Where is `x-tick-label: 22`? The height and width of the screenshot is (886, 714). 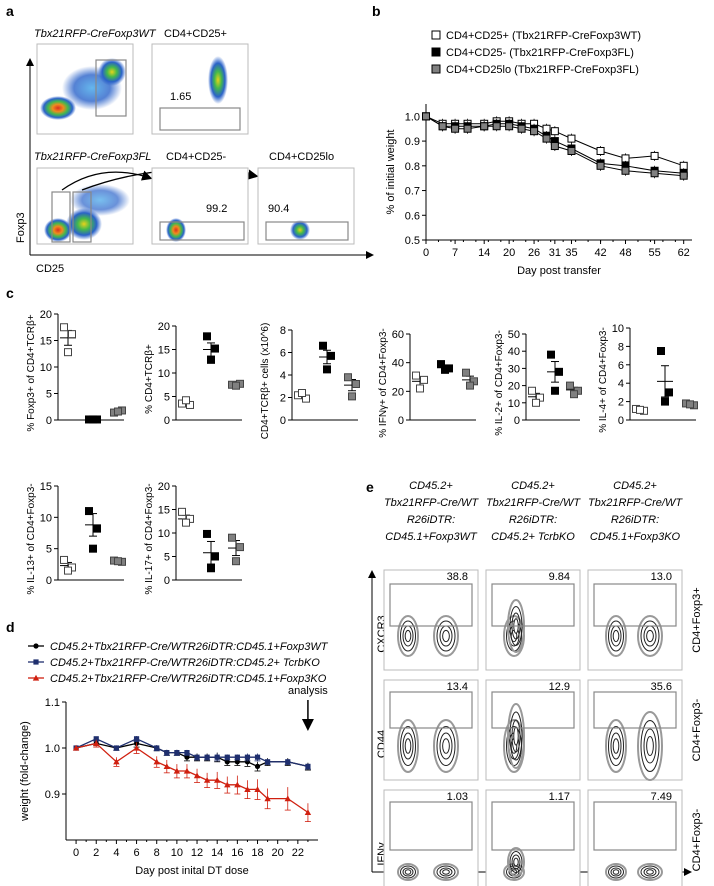
x-tick-label: 22 is located at coordinates (298, 853).